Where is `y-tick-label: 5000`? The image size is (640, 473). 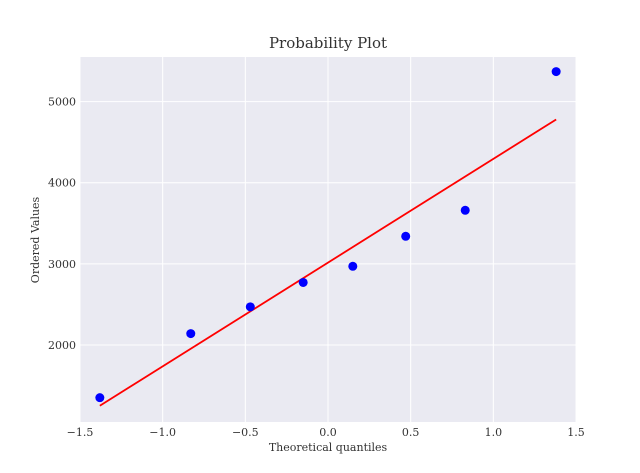 y-tick-label: 5000 is located at coordinates (62, 102).